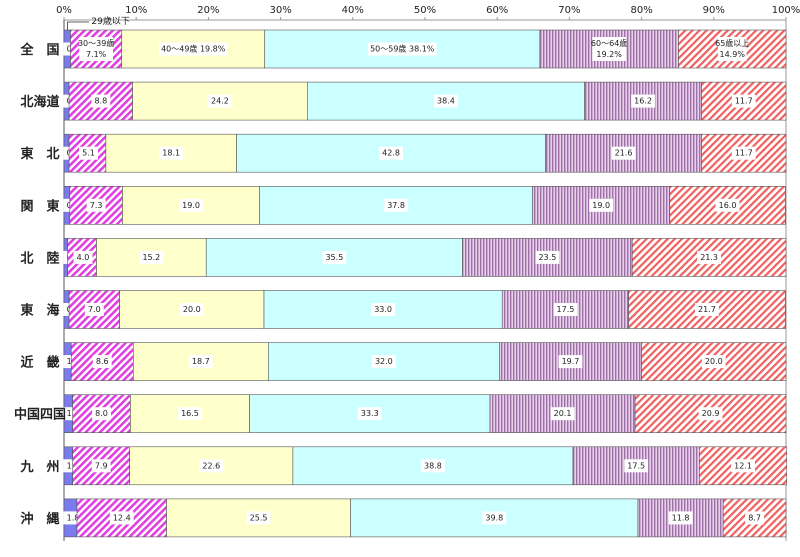  I want to click on data-label: 8.6, so click(102, 361).